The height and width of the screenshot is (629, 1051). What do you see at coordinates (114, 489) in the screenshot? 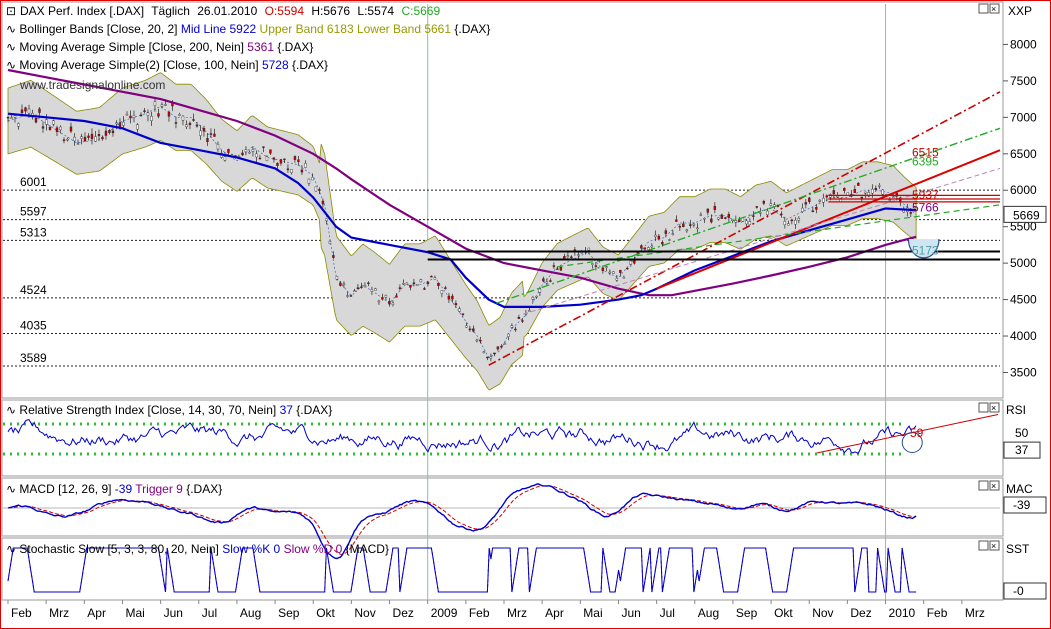
I see `macd-title-line: ∿ MACD [12, 26, 9] -39 Trigger 9 {.DAX}` at bounding box center [114, 489].